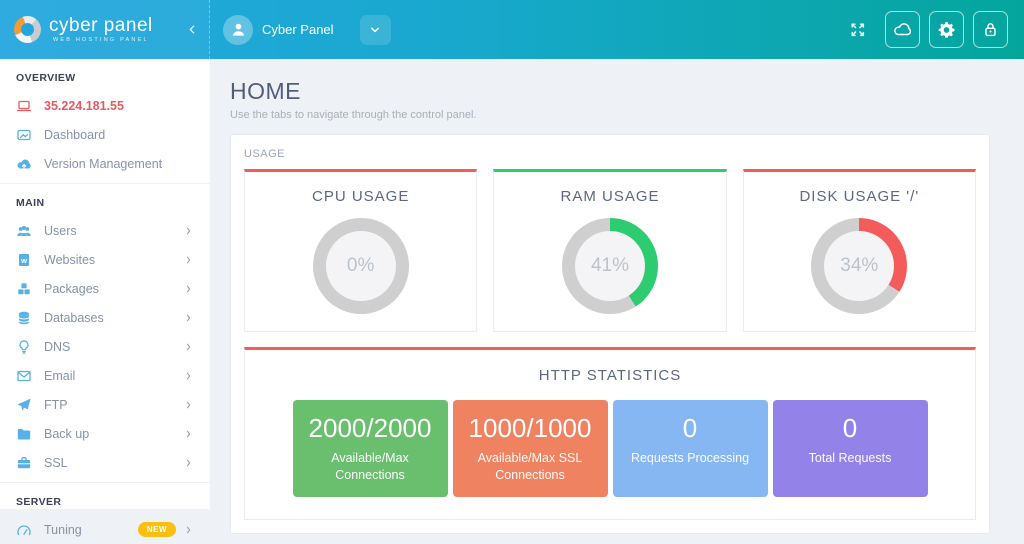  What do you see at coordinates (24, 462) in the screenshot?
I see `briefcase-icon` at bounding box center [24, 462].